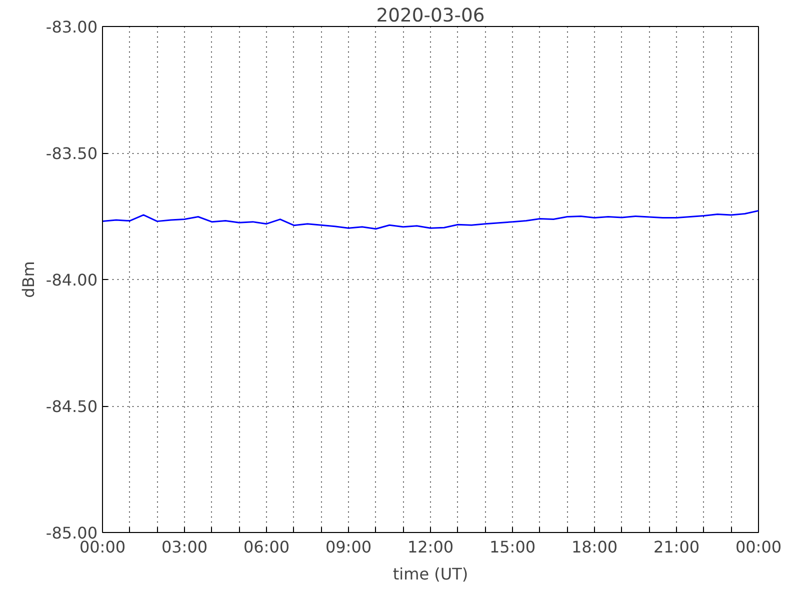 The width and height of the screenshot is (800, 600). I want to click on x-tick-label: 06:00, so click(266, 547).